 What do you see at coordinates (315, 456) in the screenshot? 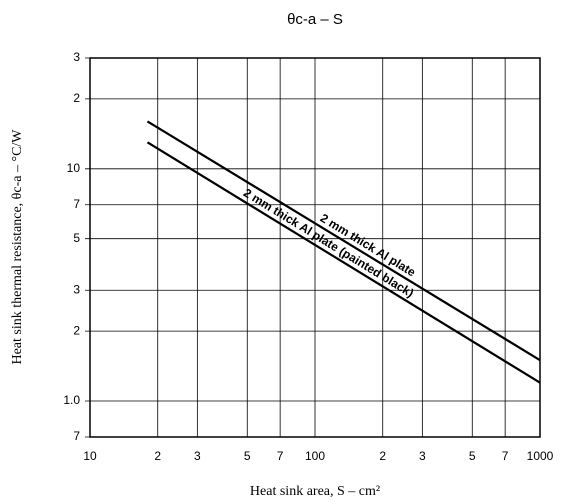
I see `x-tick-label: 100` at bounding box center [315, 456].